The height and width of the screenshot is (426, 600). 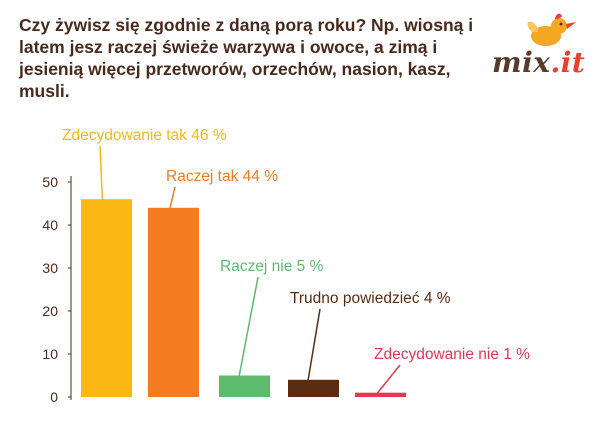 I want to click on y-tick-label: 40, so click(x=50, y=225).